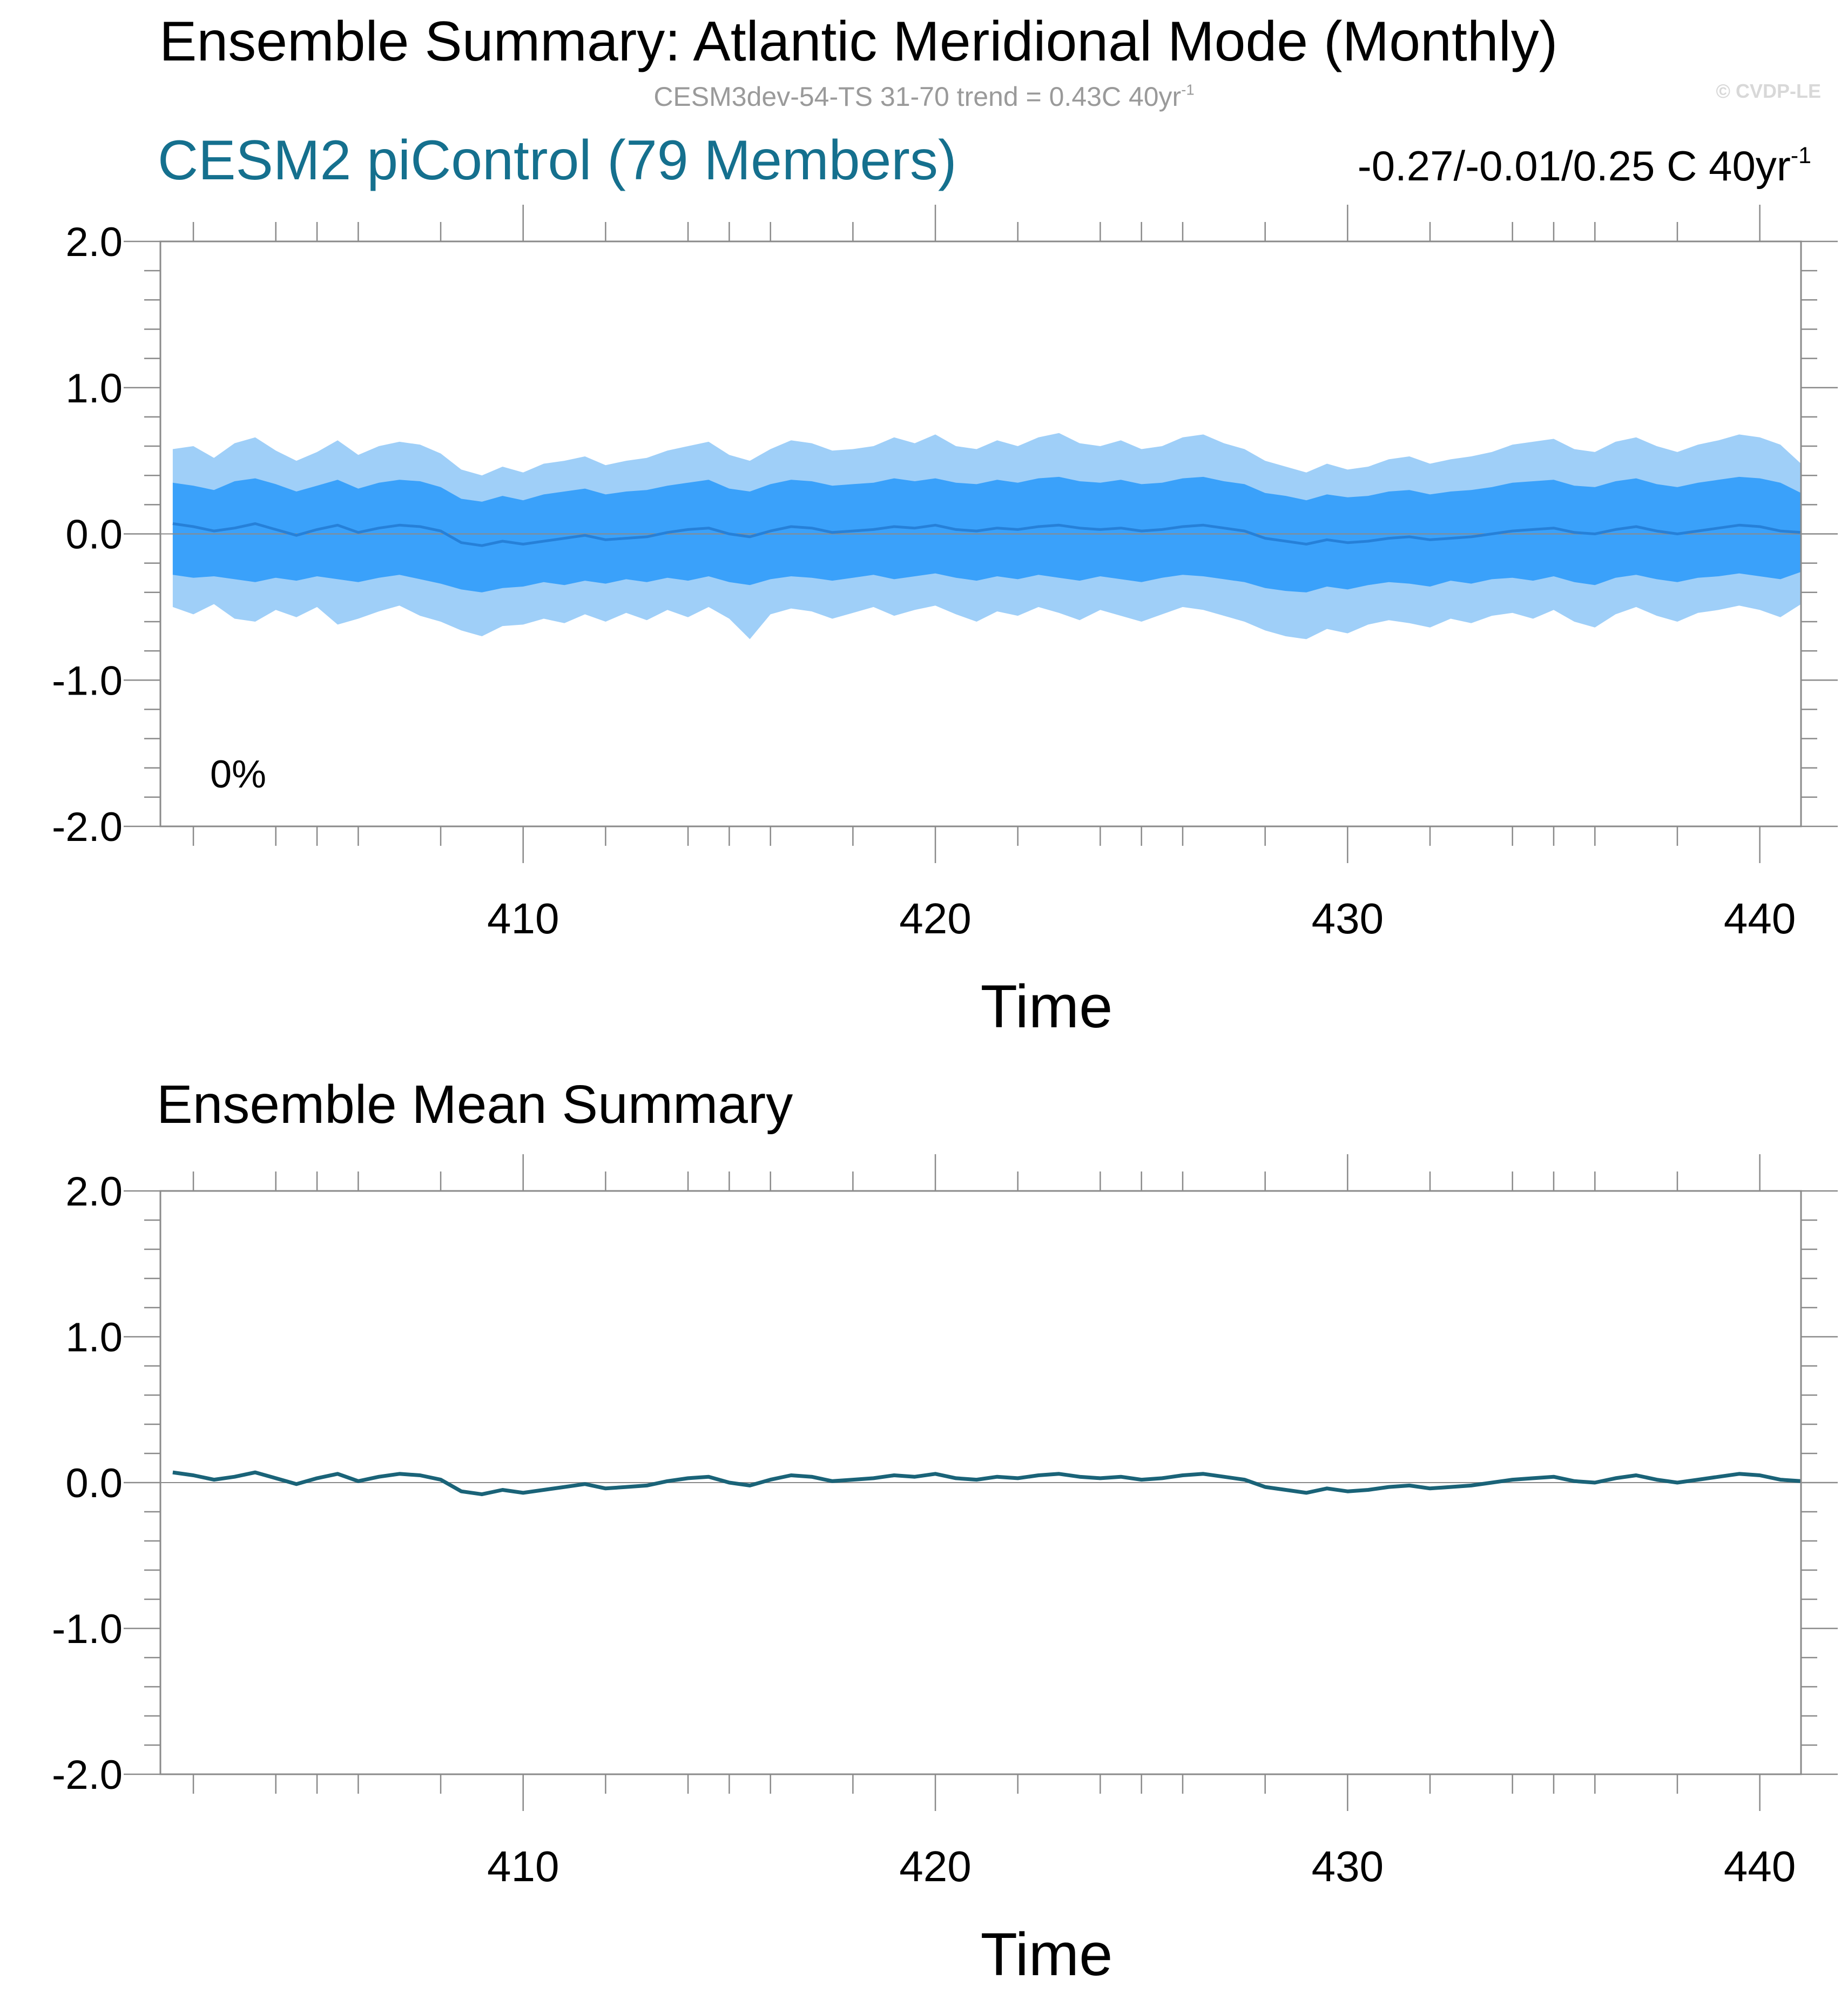  I want to click on trend-range-text: -0.27/-0.01/0.25 C 40yr, so click(1574, 166).